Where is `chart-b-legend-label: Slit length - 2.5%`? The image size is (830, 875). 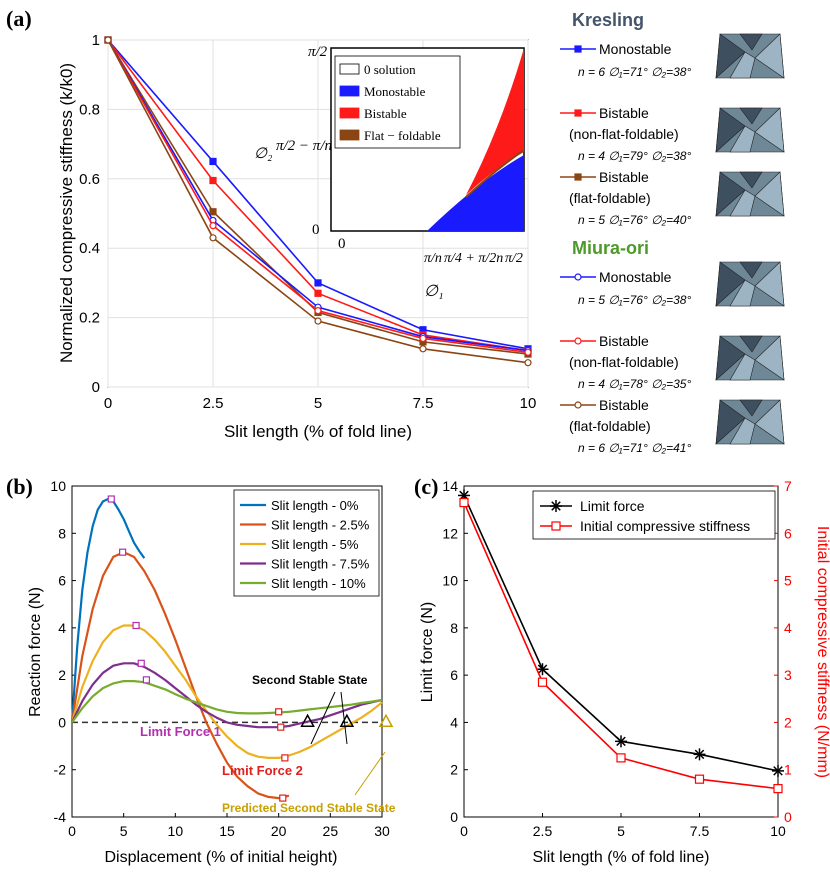
chart-b-legend-label: Slit length - 2.5% is located at coordinates (320, 525).